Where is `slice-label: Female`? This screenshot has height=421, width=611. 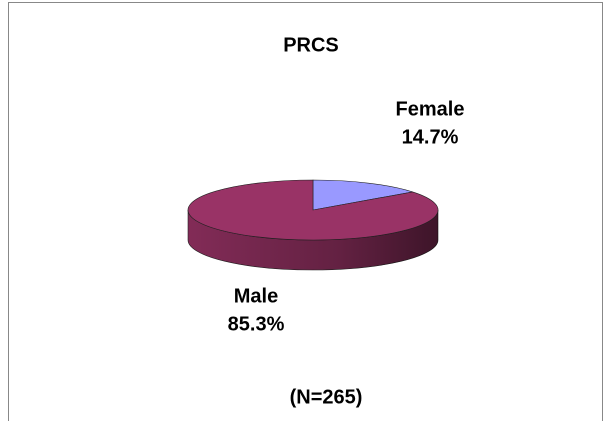
slice-label: Female is located at coordinates (430, 109).